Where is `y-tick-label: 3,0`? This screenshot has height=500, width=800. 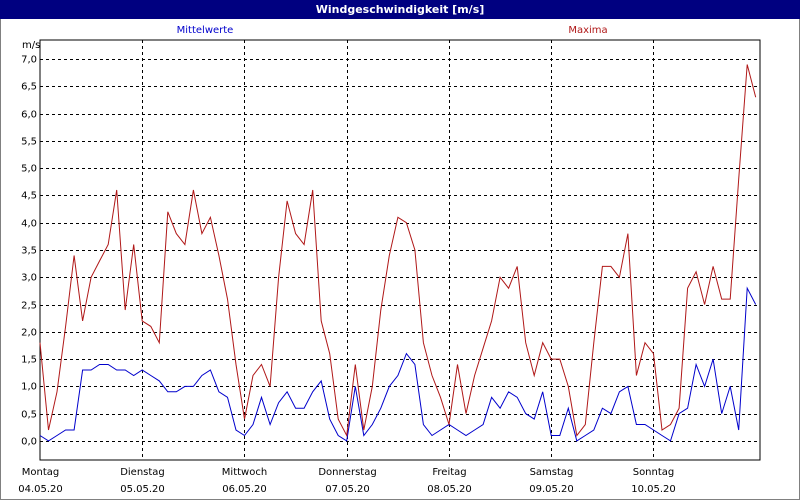
y-tick-label: 3,0 is located at coordinates (29, 278).